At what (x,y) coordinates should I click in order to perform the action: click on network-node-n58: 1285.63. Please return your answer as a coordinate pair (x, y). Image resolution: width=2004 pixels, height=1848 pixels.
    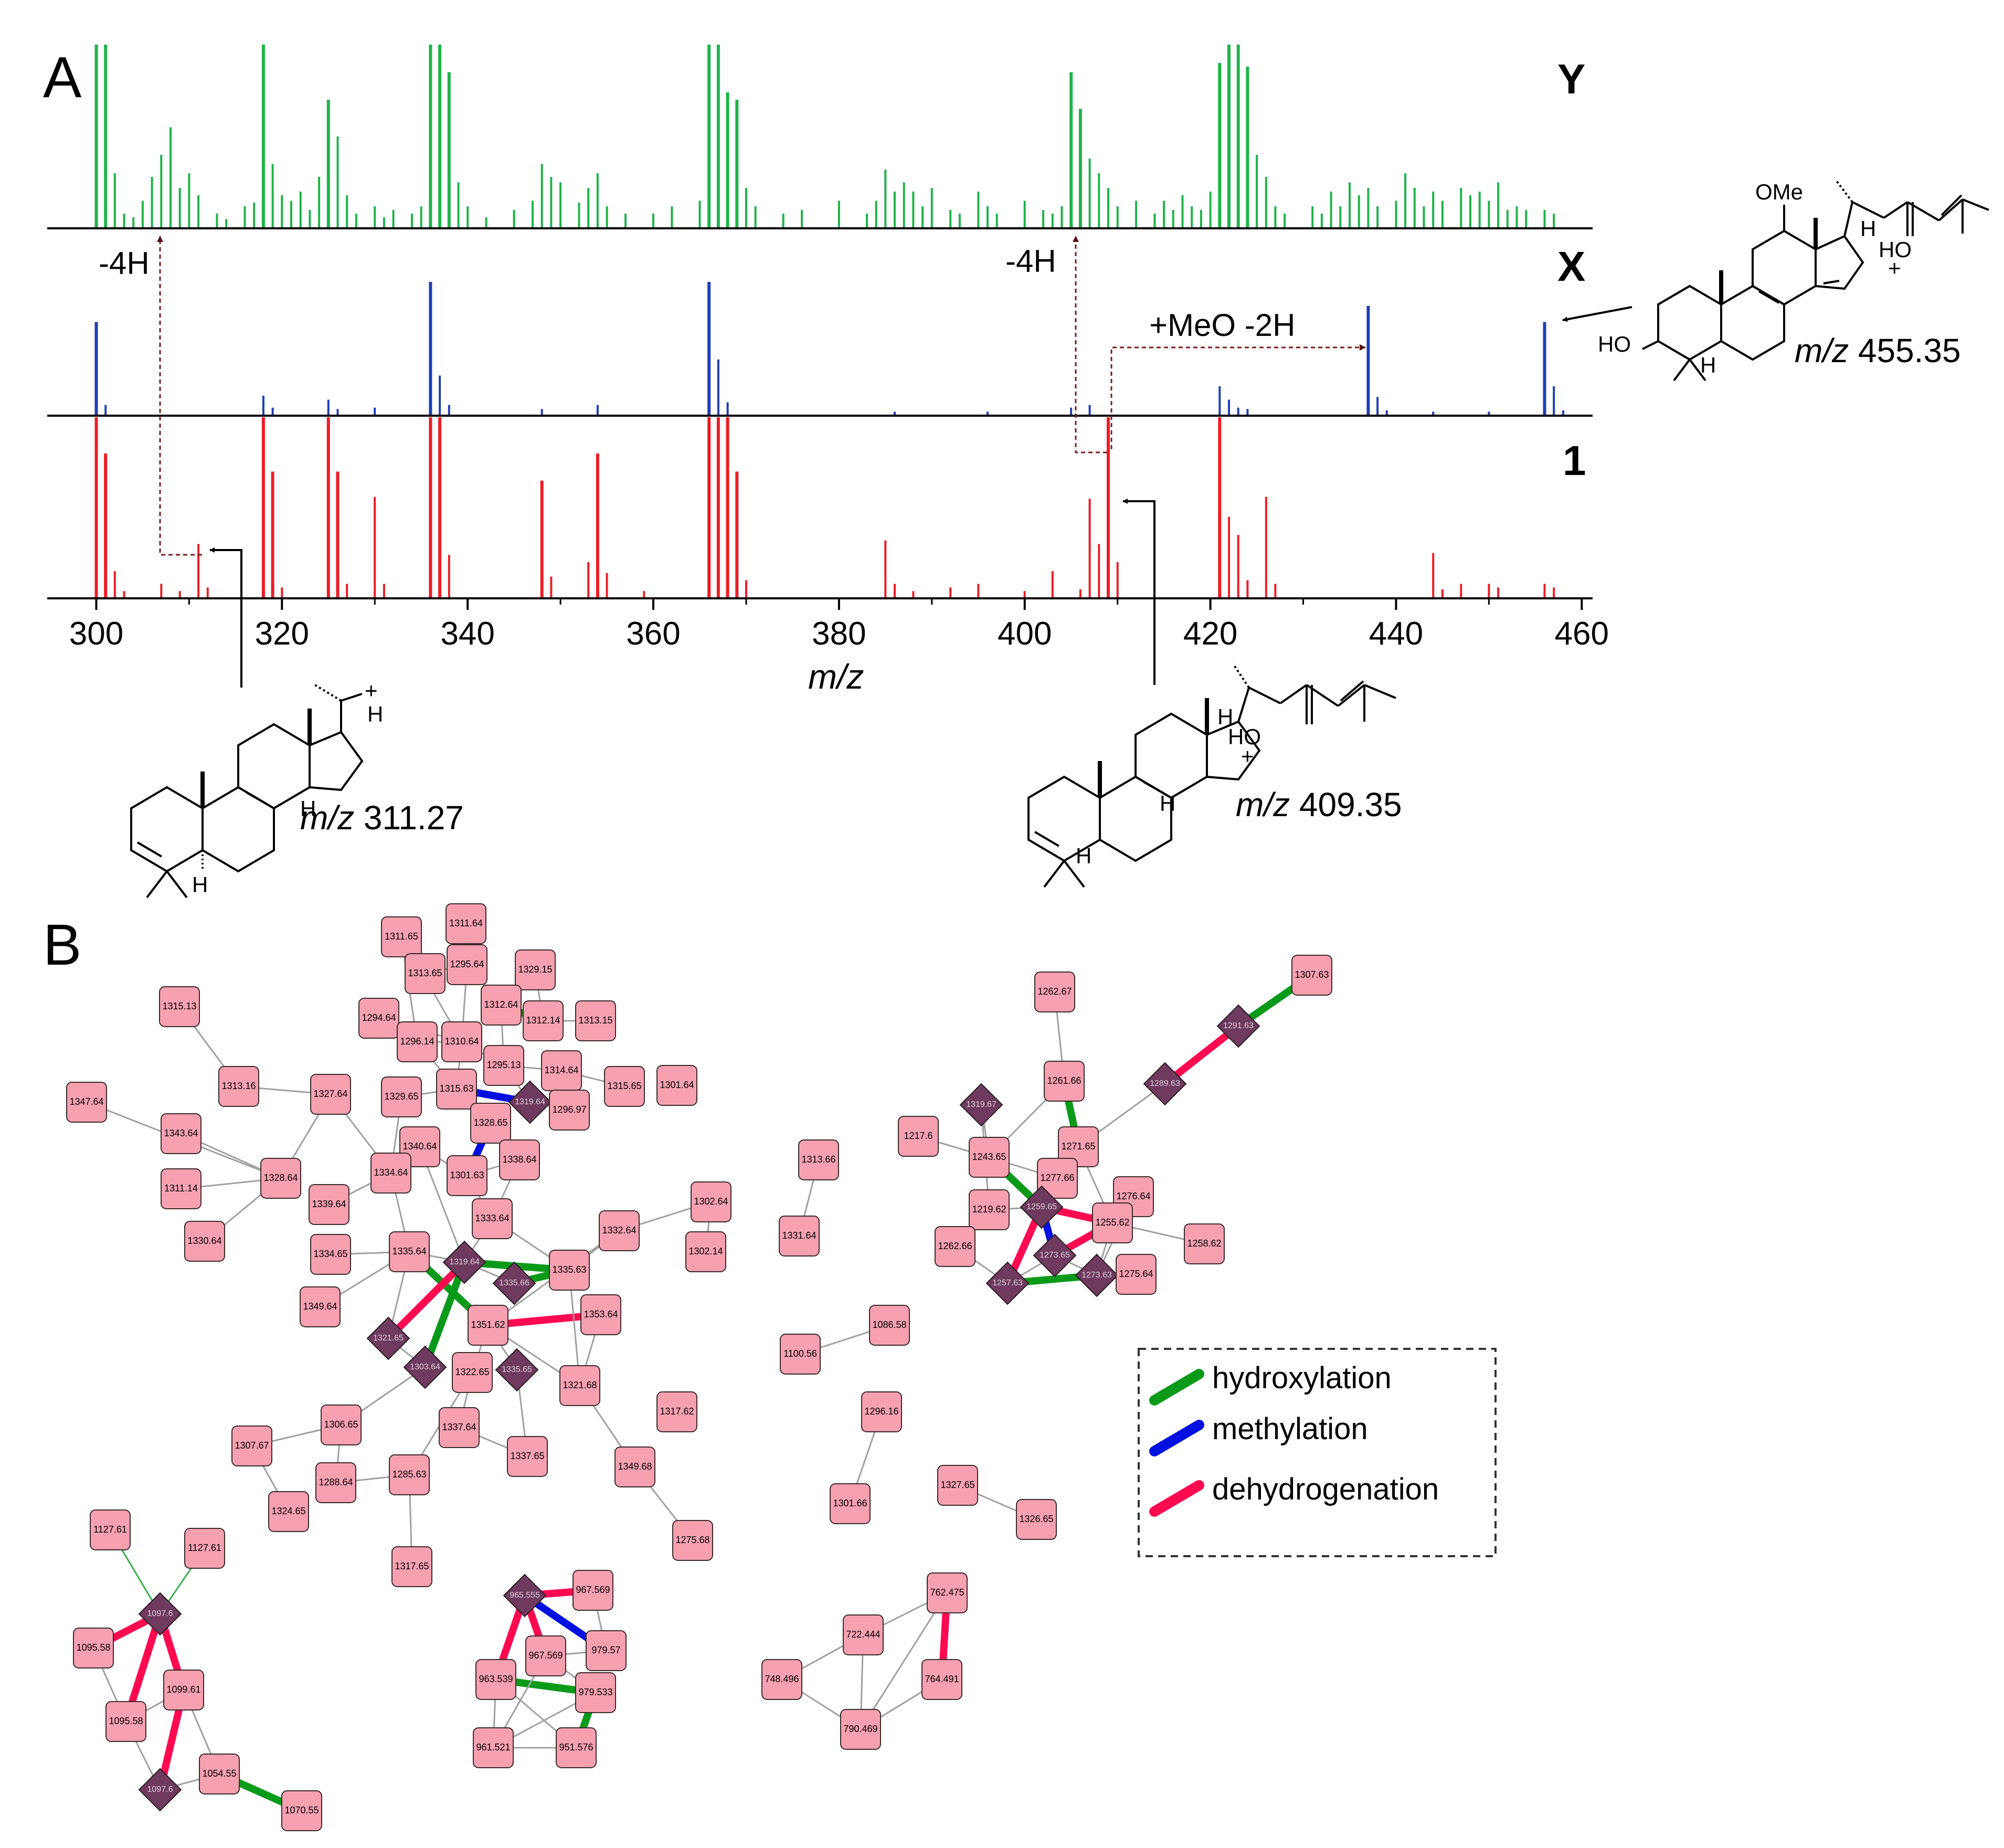
    Looking at the image, I should click on (409, 1474).